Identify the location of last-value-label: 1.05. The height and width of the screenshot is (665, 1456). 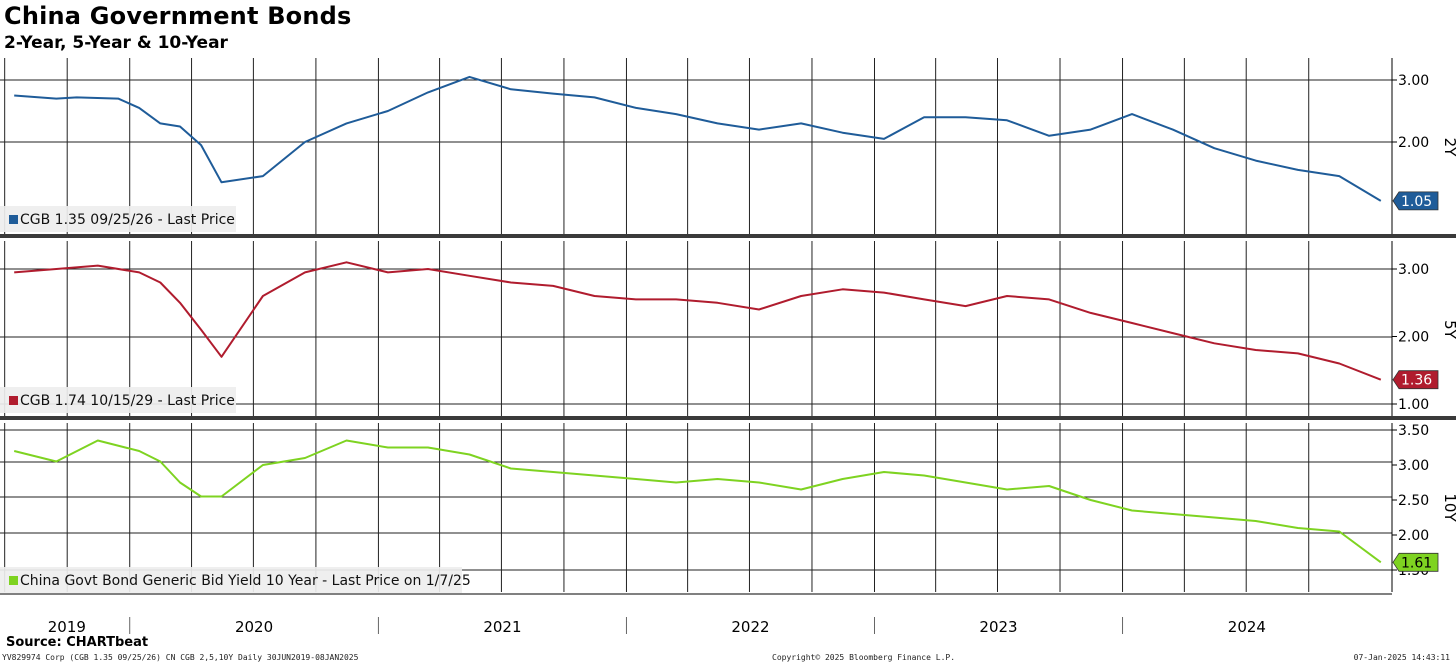
(1416, 202).